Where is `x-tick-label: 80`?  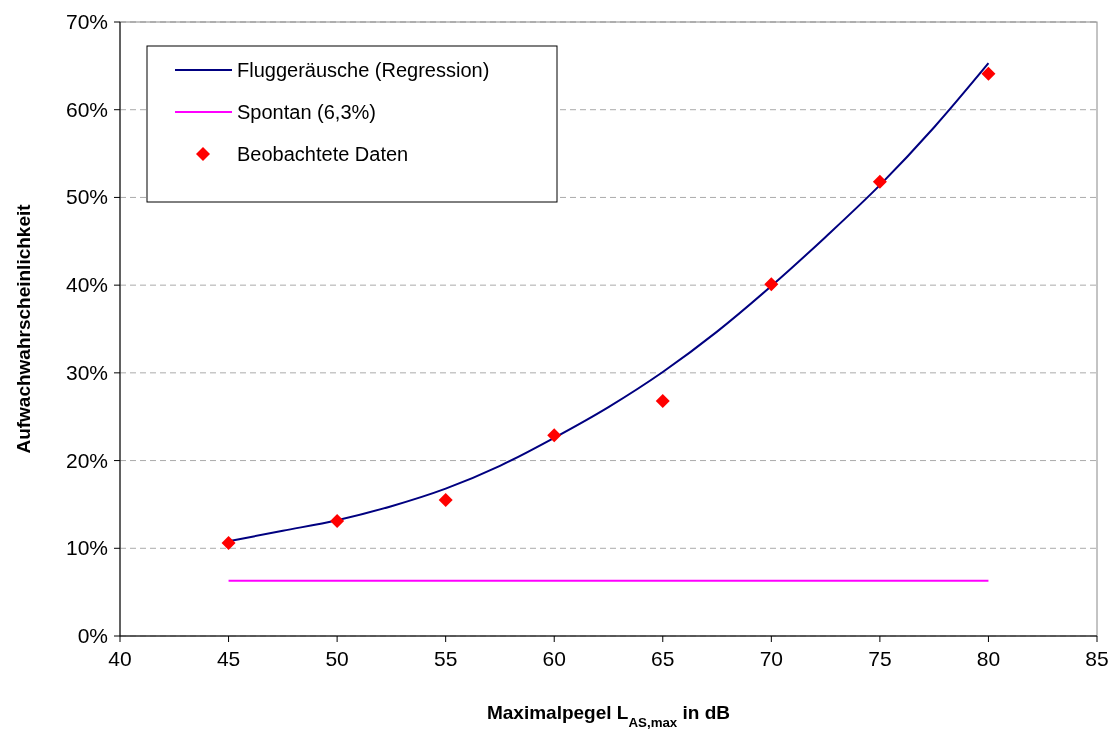
x-tick-label: 80 is located at coordinates (988, 658).